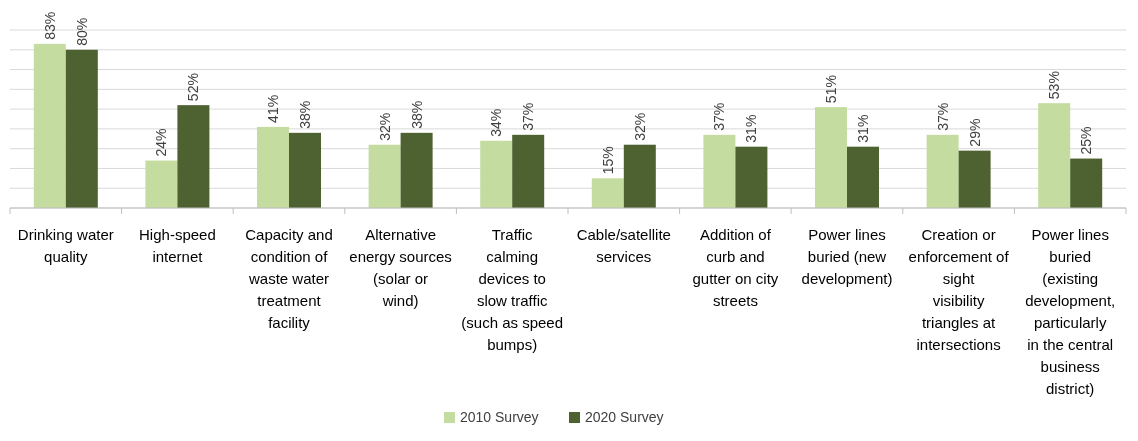  What do you see at coordinates (974, 132) in the screenshot?
I see `data-label: 29%` at bounding box center [974, 132].